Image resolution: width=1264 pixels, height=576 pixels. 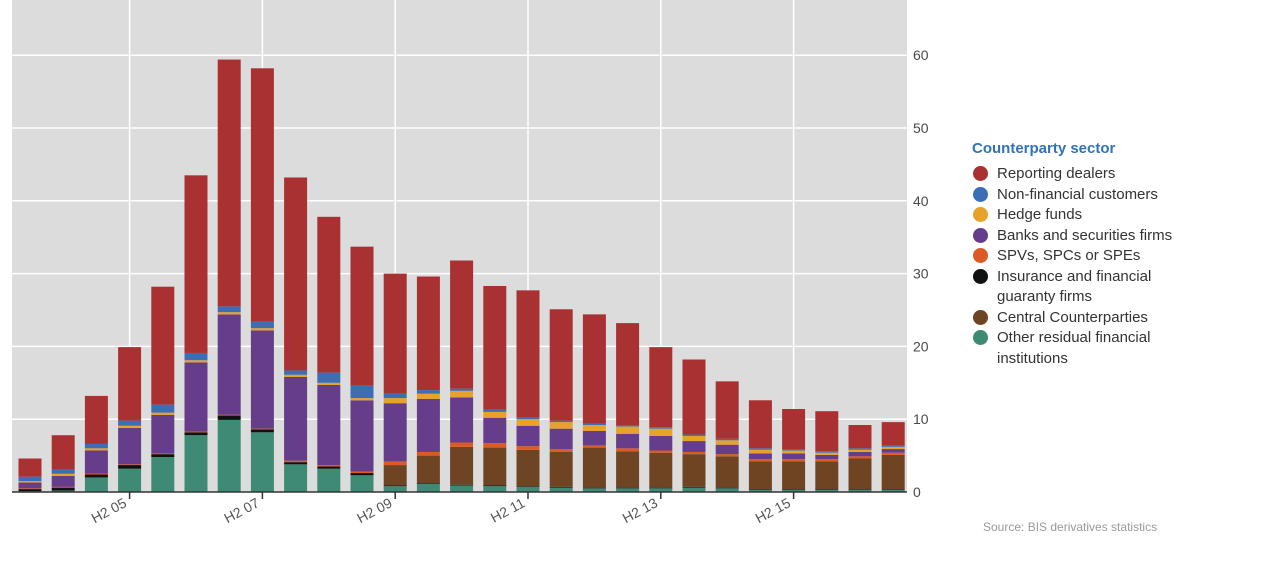 I want to click on y-tick-label: 20, so click(x=921, y=346).